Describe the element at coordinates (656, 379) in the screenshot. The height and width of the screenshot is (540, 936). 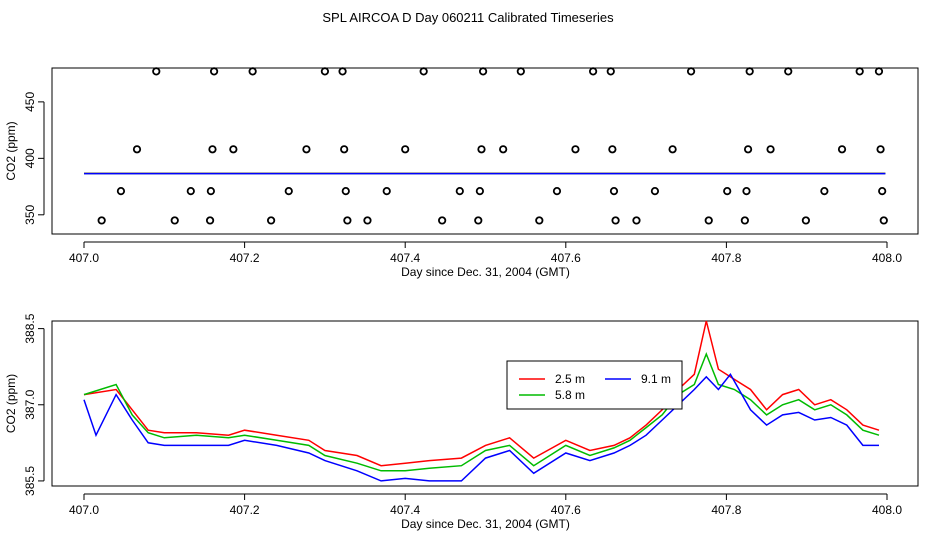
I see `legend-label: 9.1 m` at that location.